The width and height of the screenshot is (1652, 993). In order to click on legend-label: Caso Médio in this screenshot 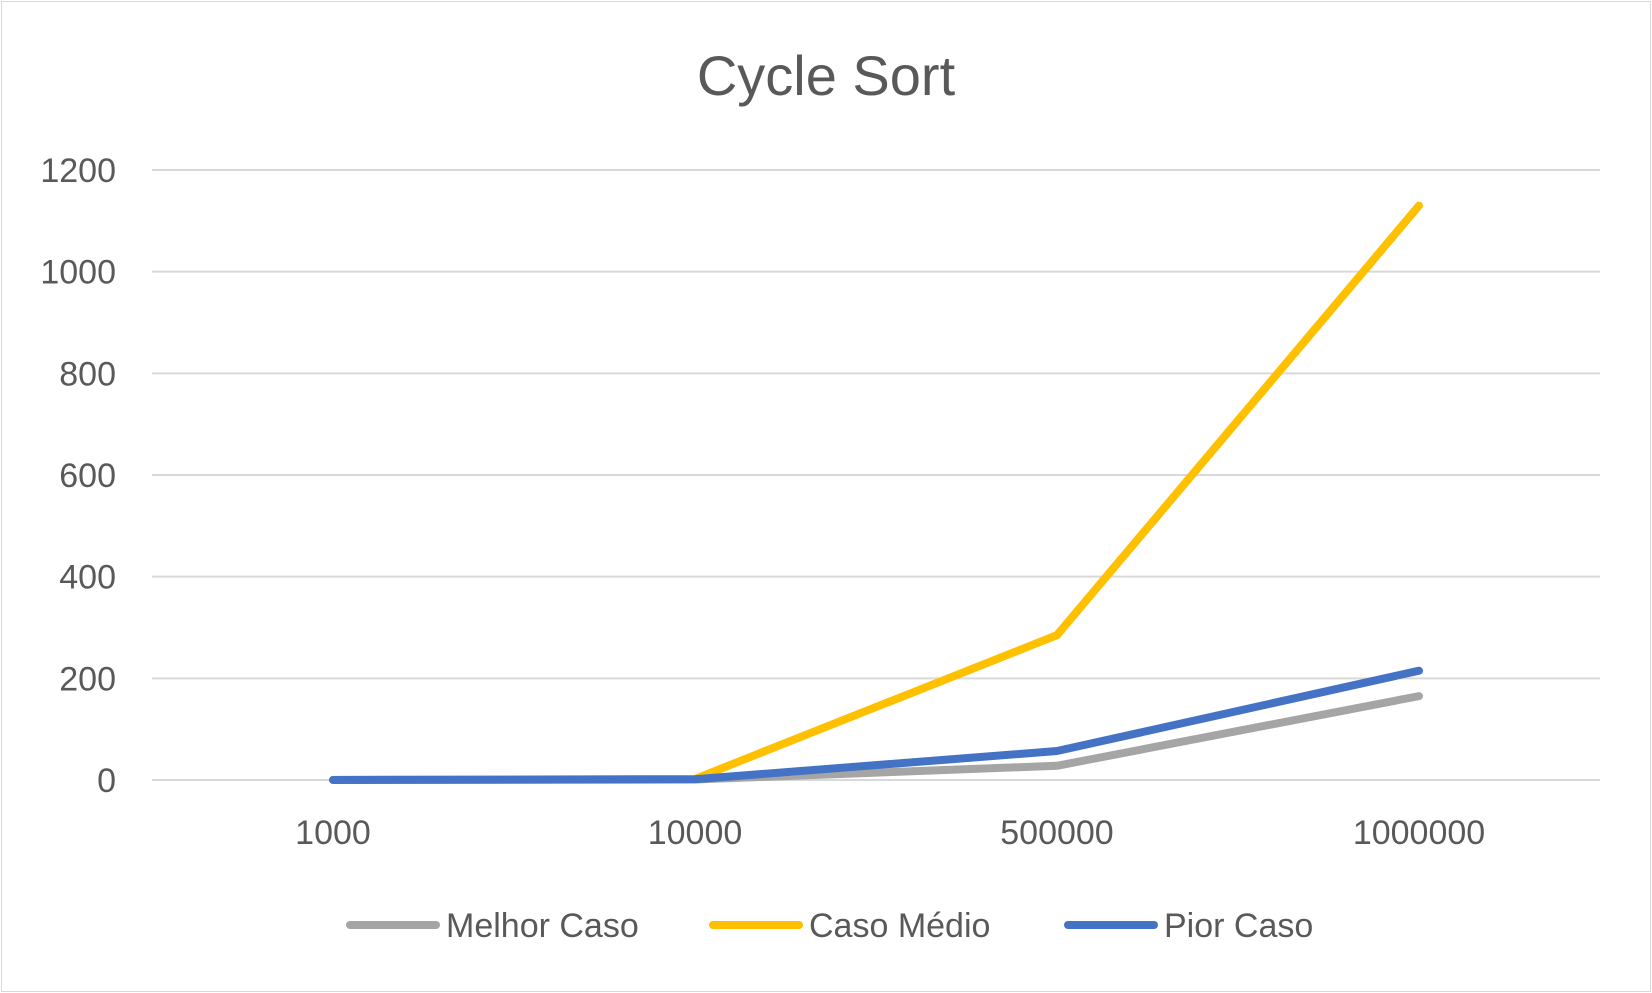, I will do `click(899, 926)`.